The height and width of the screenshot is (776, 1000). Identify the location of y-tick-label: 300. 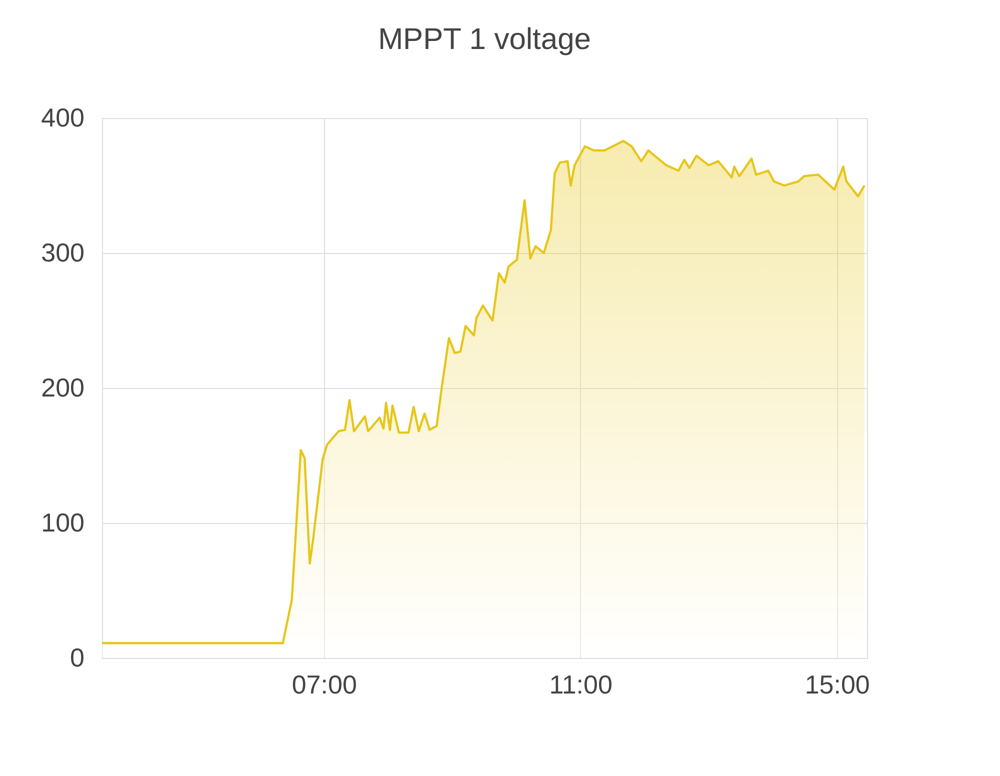
(62, 253).